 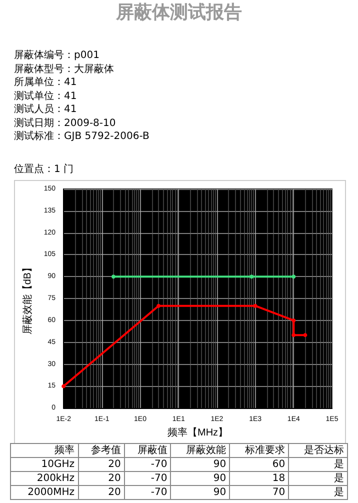 I want to click on text: 是否达标, so click(x=318, y=451).